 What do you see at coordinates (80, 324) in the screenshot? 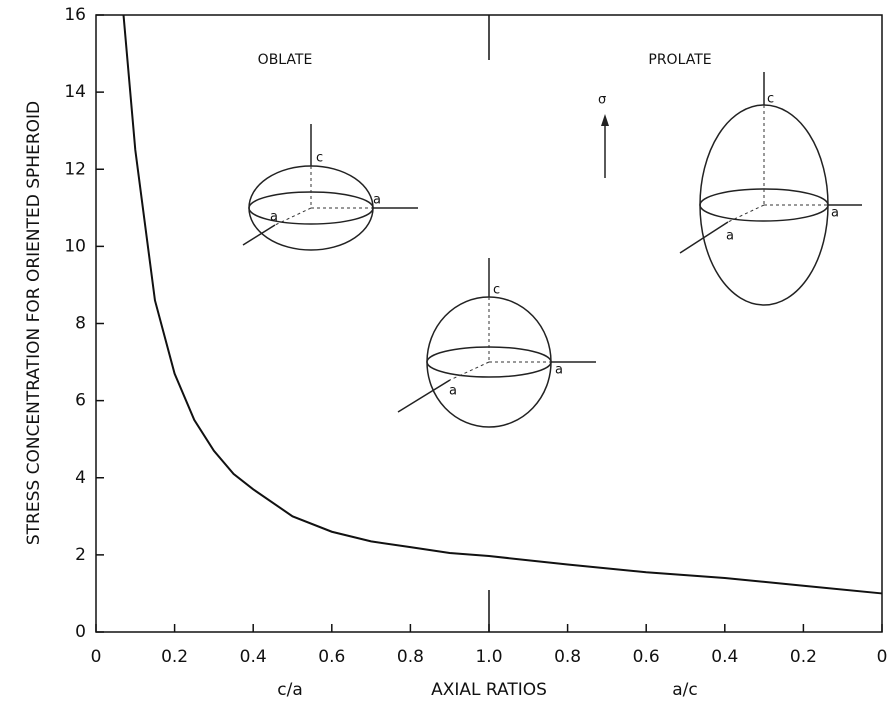
I see `y-tick-label: 8` at bounding box center [80, 324].